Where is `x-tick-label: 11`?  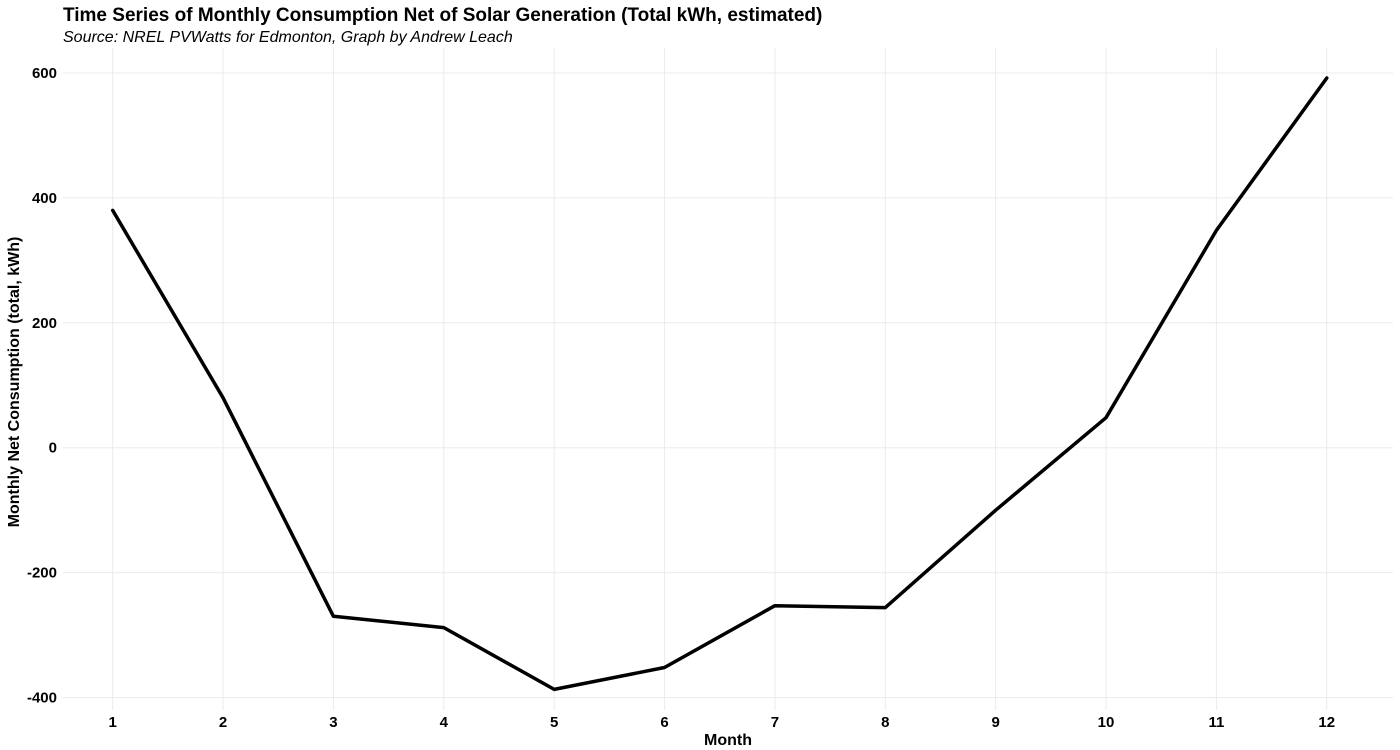
x-tick-label: 11 is located at coordinates (1216, 722).